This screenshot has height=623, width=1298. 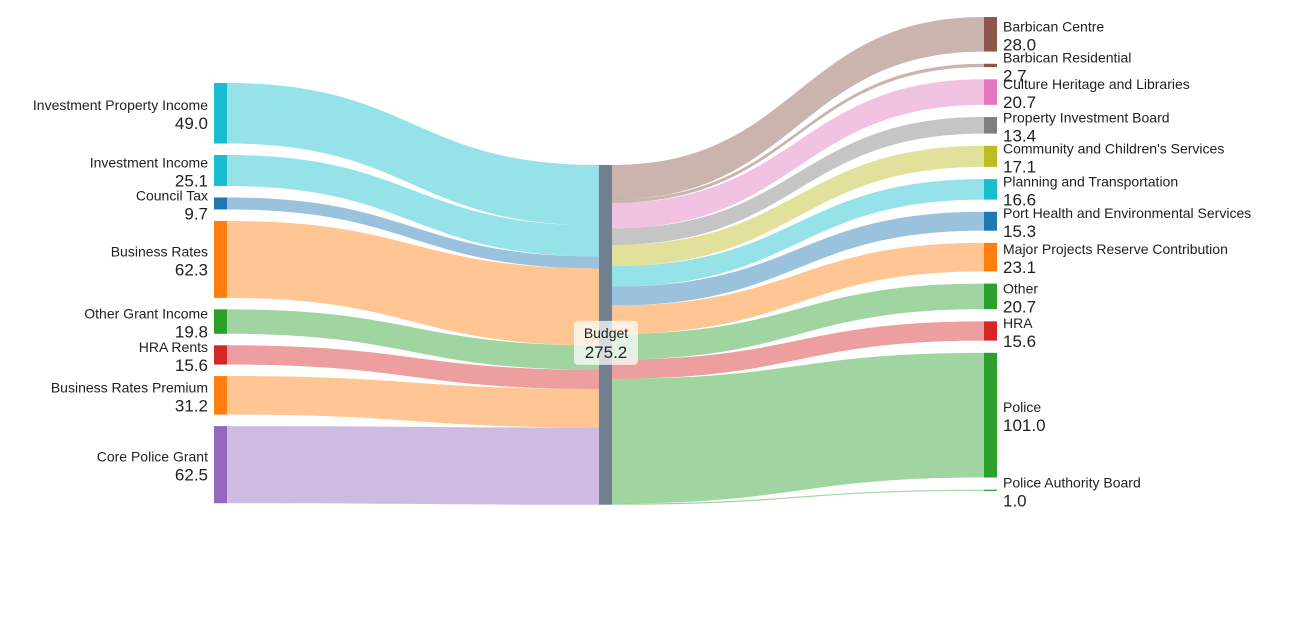 What do you see at coordinates (990, 125) in the screenshot?
I see `target-property-investment-board-node` at bounding box center [990, 125].